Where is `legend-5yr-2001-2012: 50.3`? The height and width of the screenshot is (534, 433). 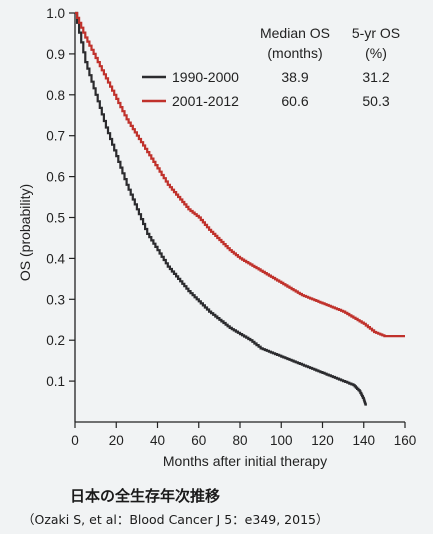 legend-5yr-2001-2012: 50.3 is located at coordinates (375, 101).